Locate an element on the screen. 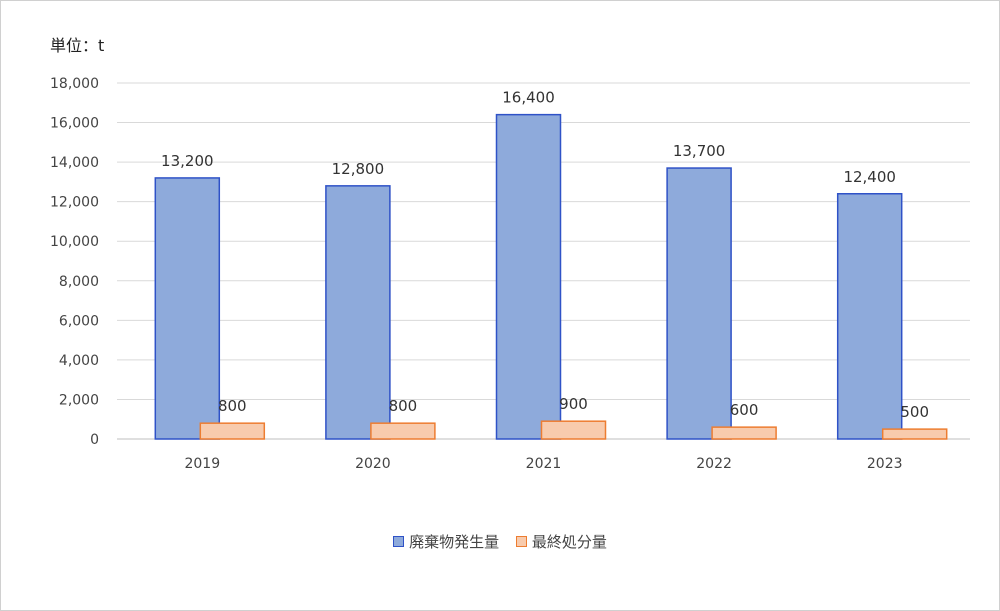 The width and height of the screenshot is (1000, 611). data-label-disposal: 600 is located at coordinates (744, 410).